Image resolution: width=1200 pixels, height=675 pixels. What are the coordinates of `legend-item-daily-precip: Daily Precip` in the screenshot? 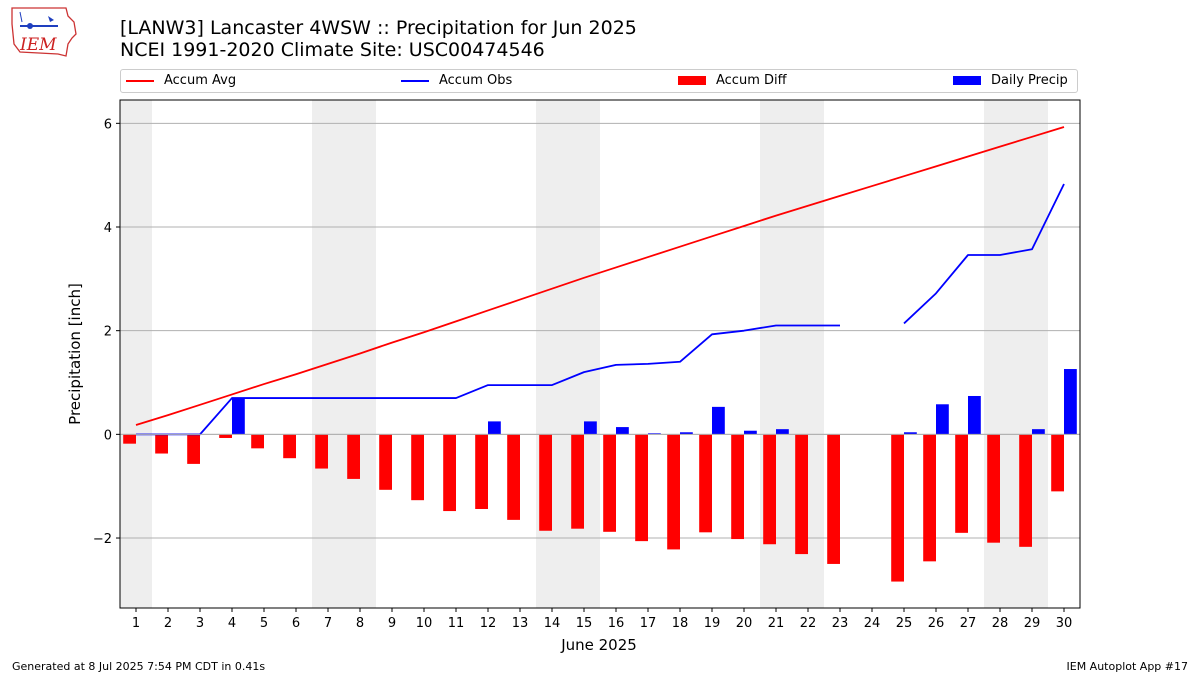 It's located at (1010, 80).